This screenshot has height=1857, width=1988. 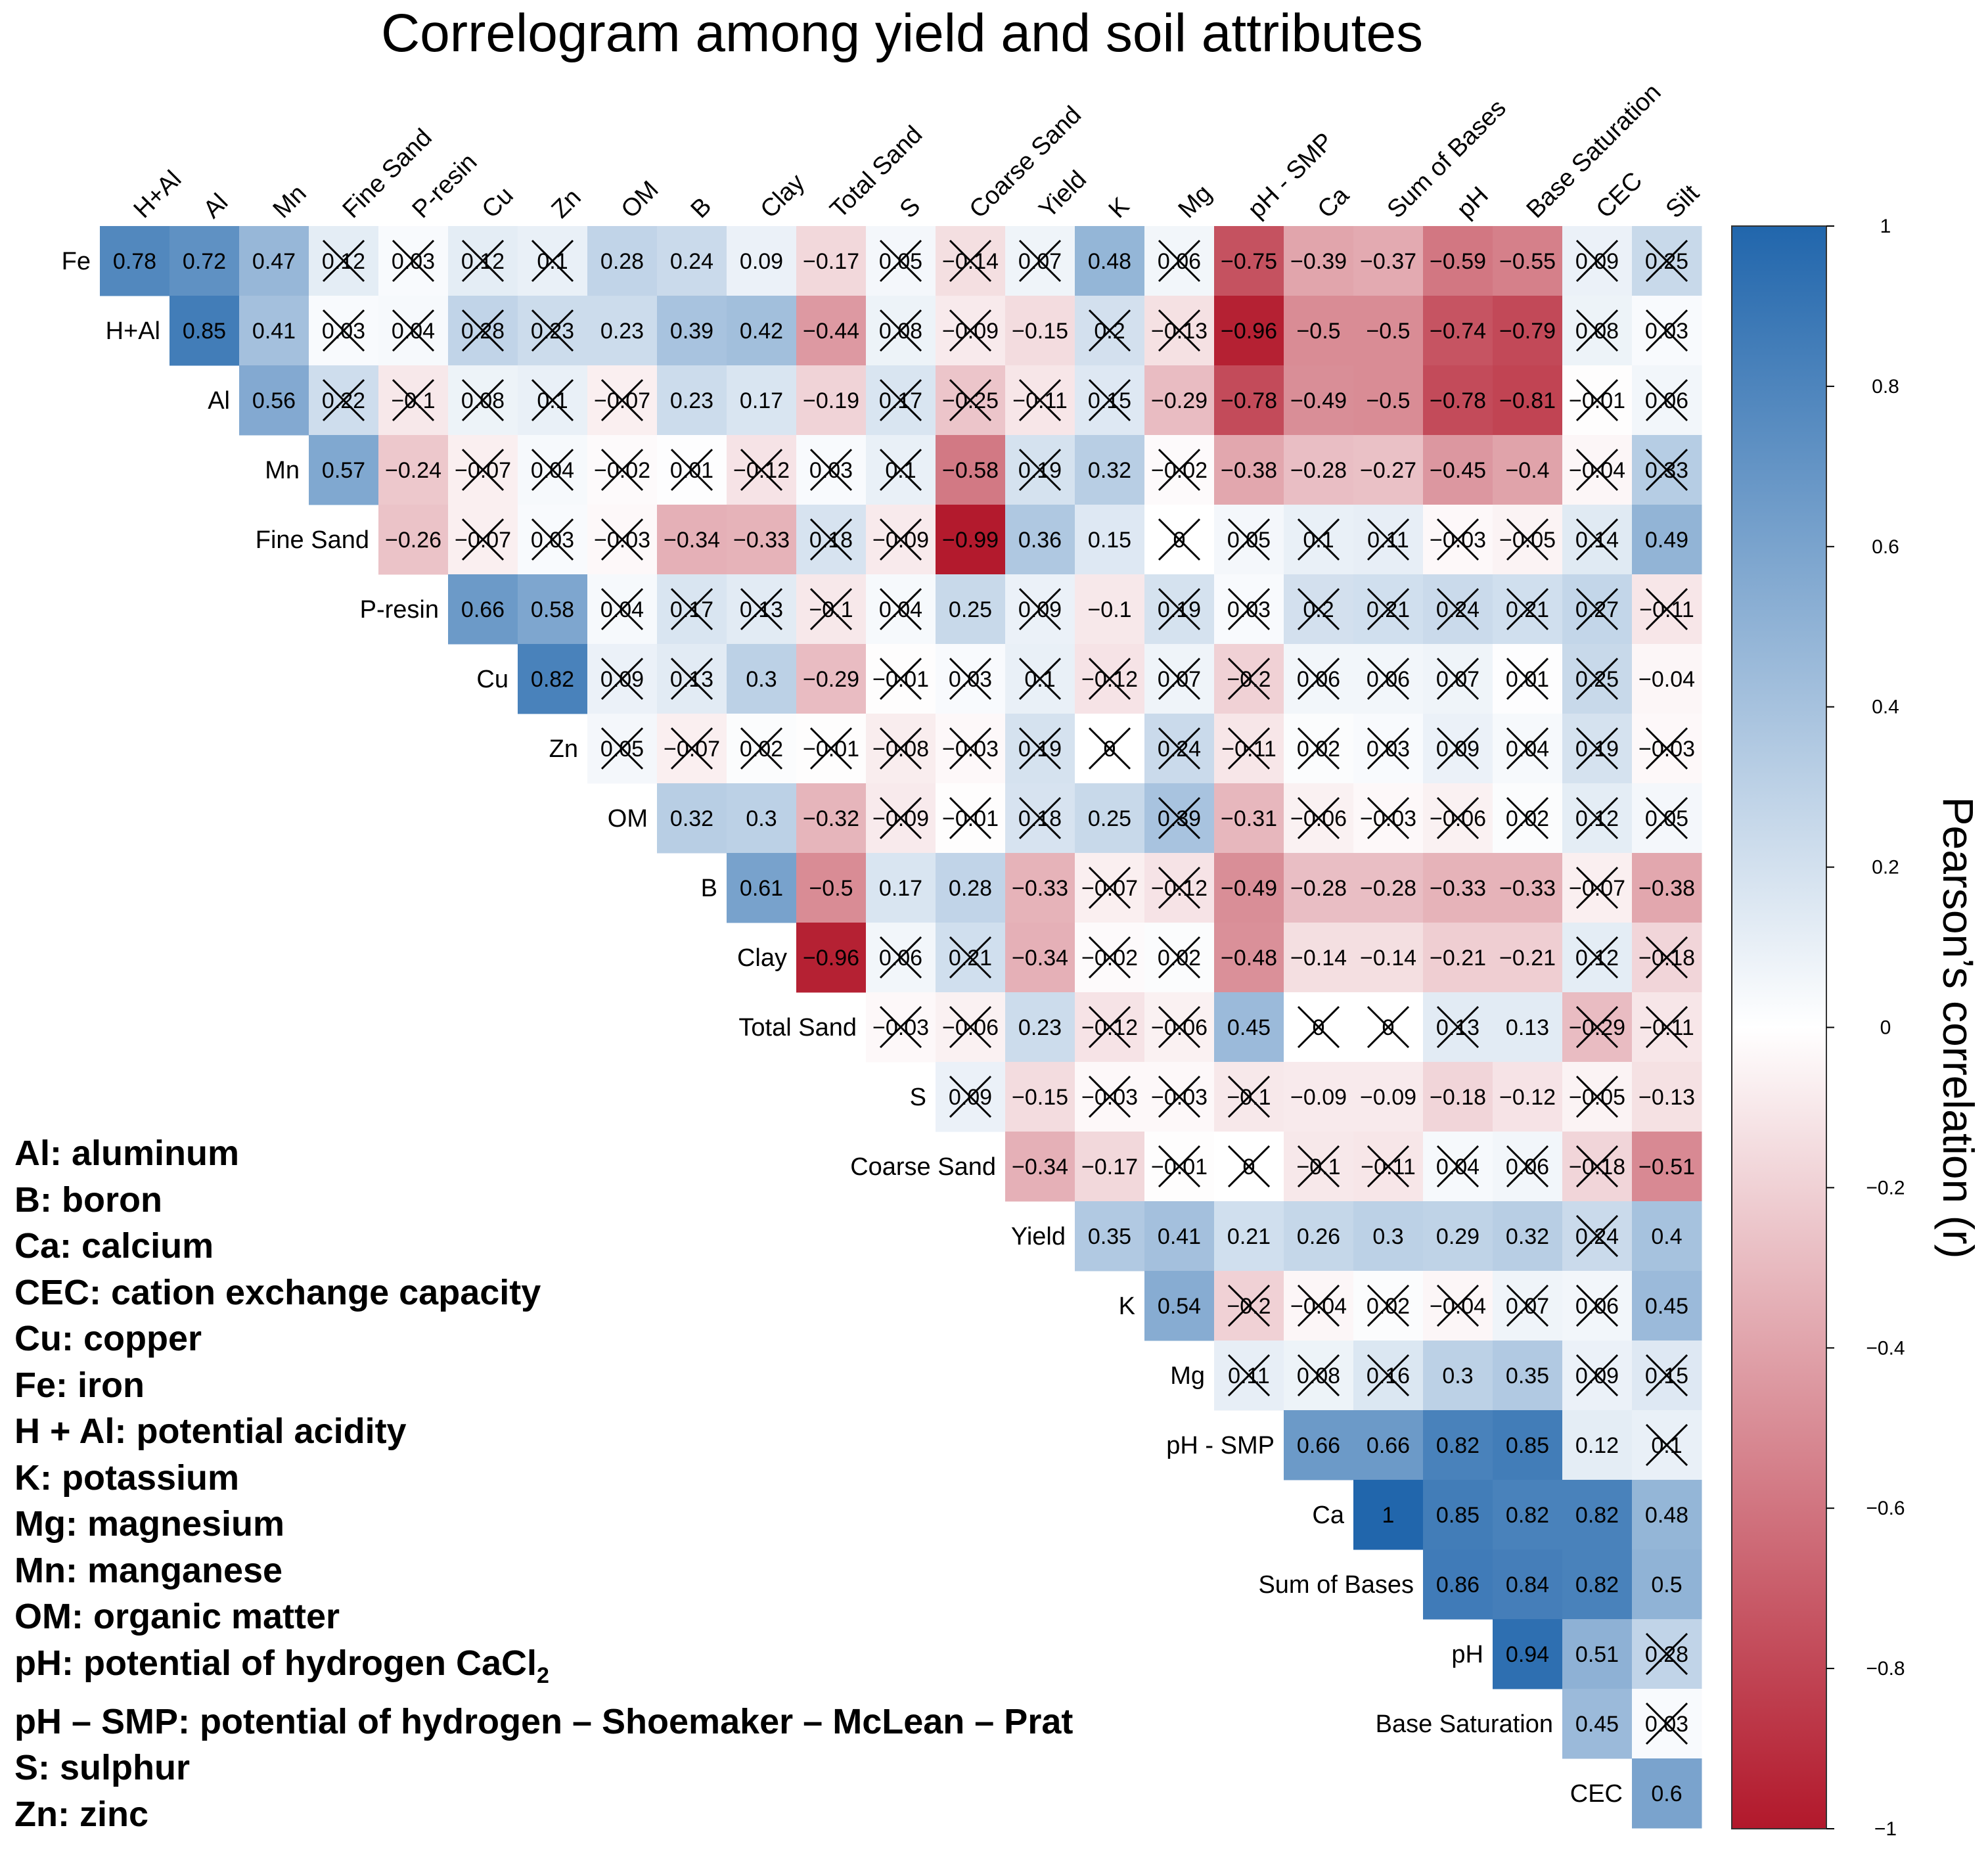 I want to click on colorbar-tick-label: −0.4, so click(x=1885, y=1348).